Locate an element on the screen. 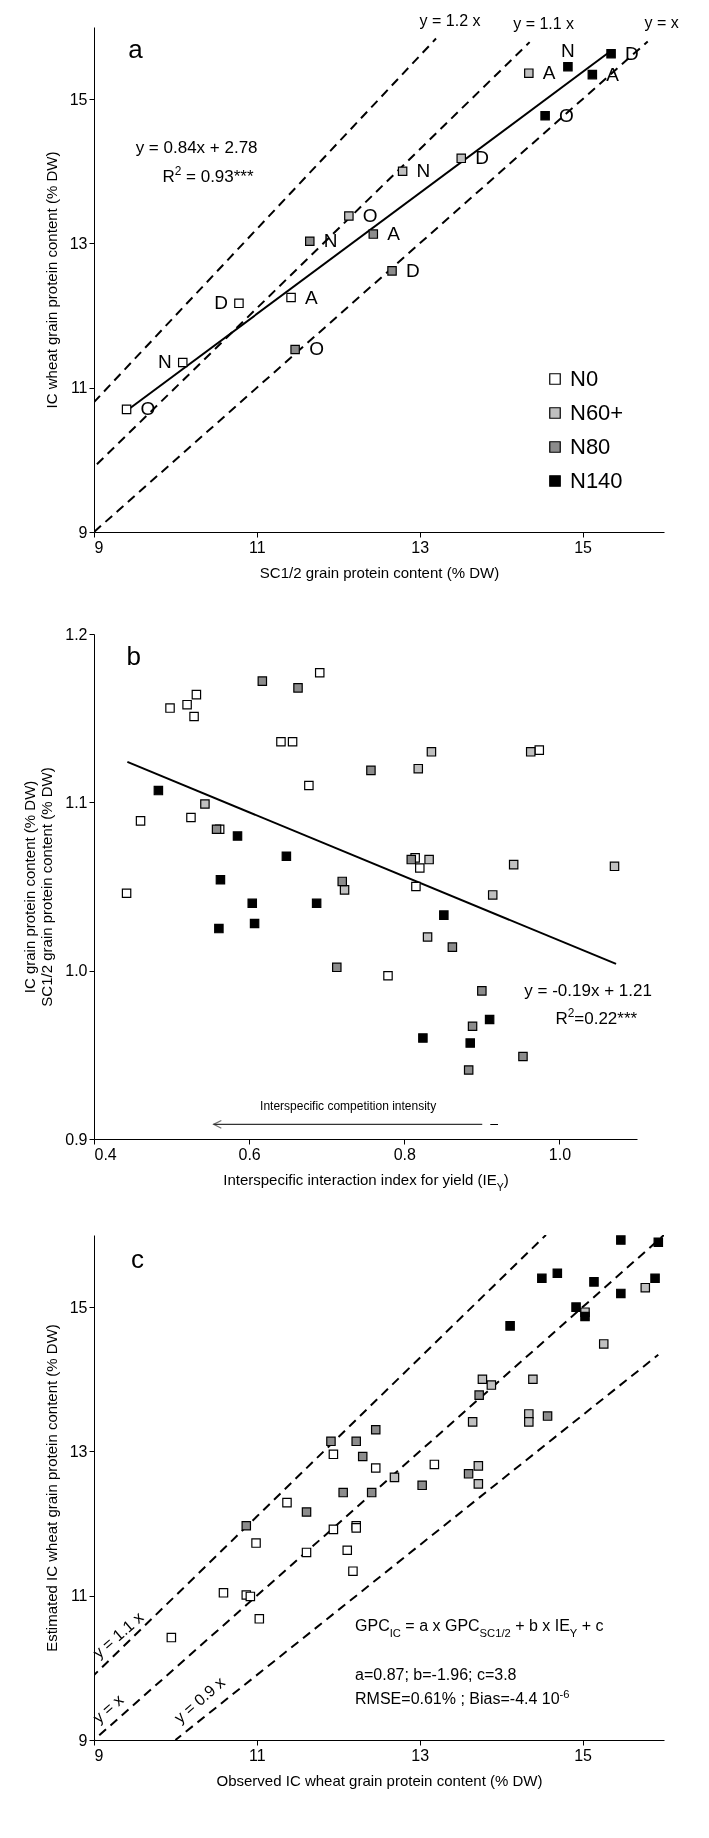 Image resolution: width=709 pixels, height=1838 pixels. annotation: R$^{2}$=0.22*** is located at coordinates (596, 1017).